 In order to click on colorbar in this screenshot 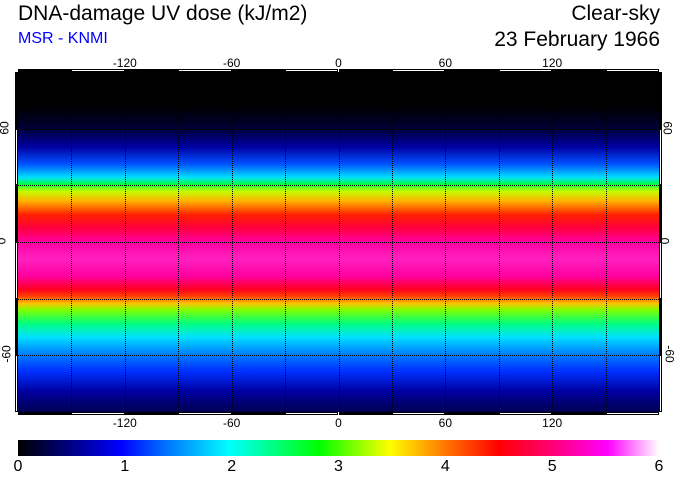, I will do `click(338, 448)`.